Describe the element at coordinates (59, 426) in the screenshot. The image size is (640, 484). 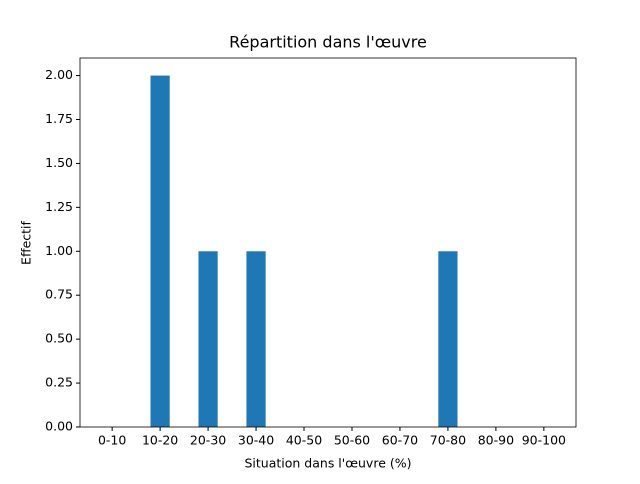
I see `y-tick-label: 0.00` at that location.